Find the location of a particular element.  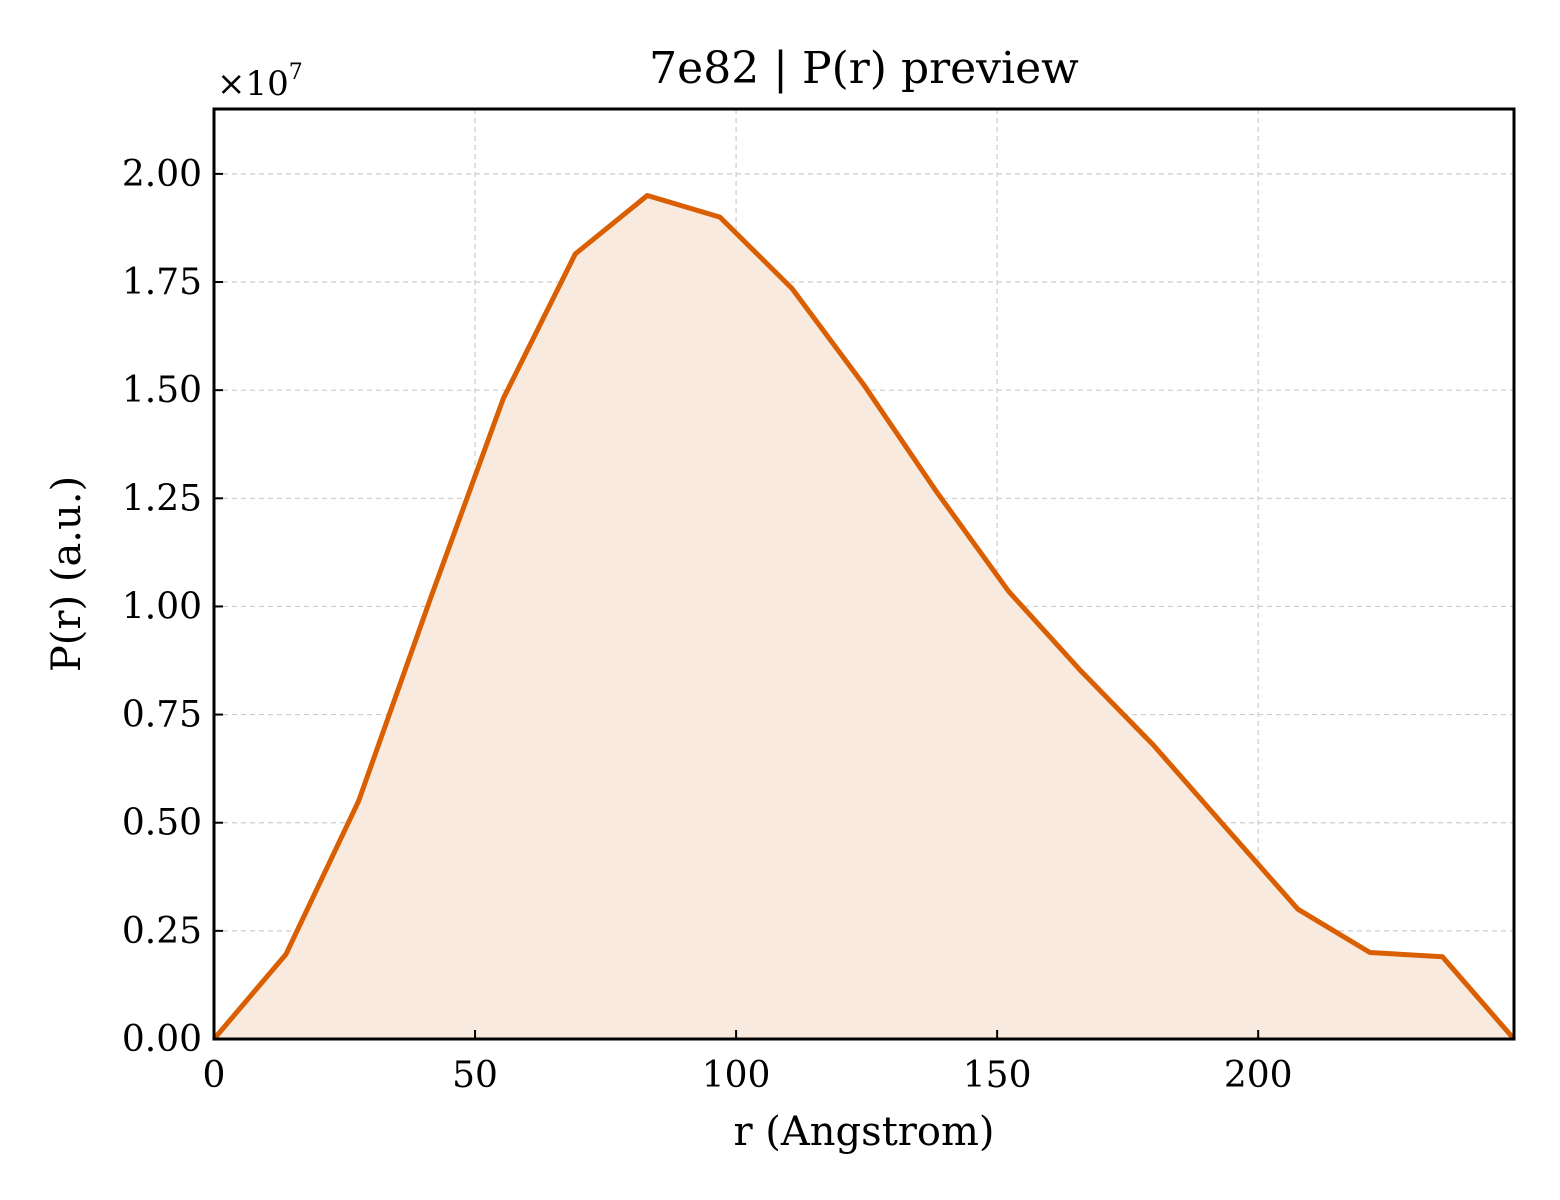

y-tick-label: 1.75 is located at coordinates (162, 282).